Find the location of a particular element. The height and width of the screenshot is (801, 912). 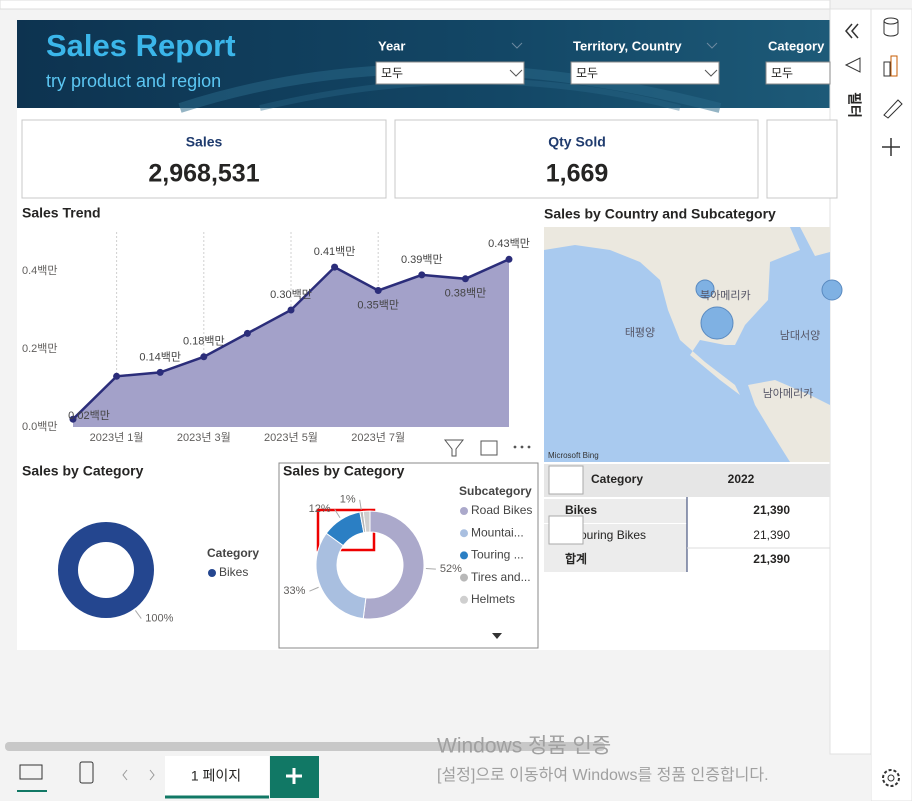

settings-icon is located at coordinates (891, 778).